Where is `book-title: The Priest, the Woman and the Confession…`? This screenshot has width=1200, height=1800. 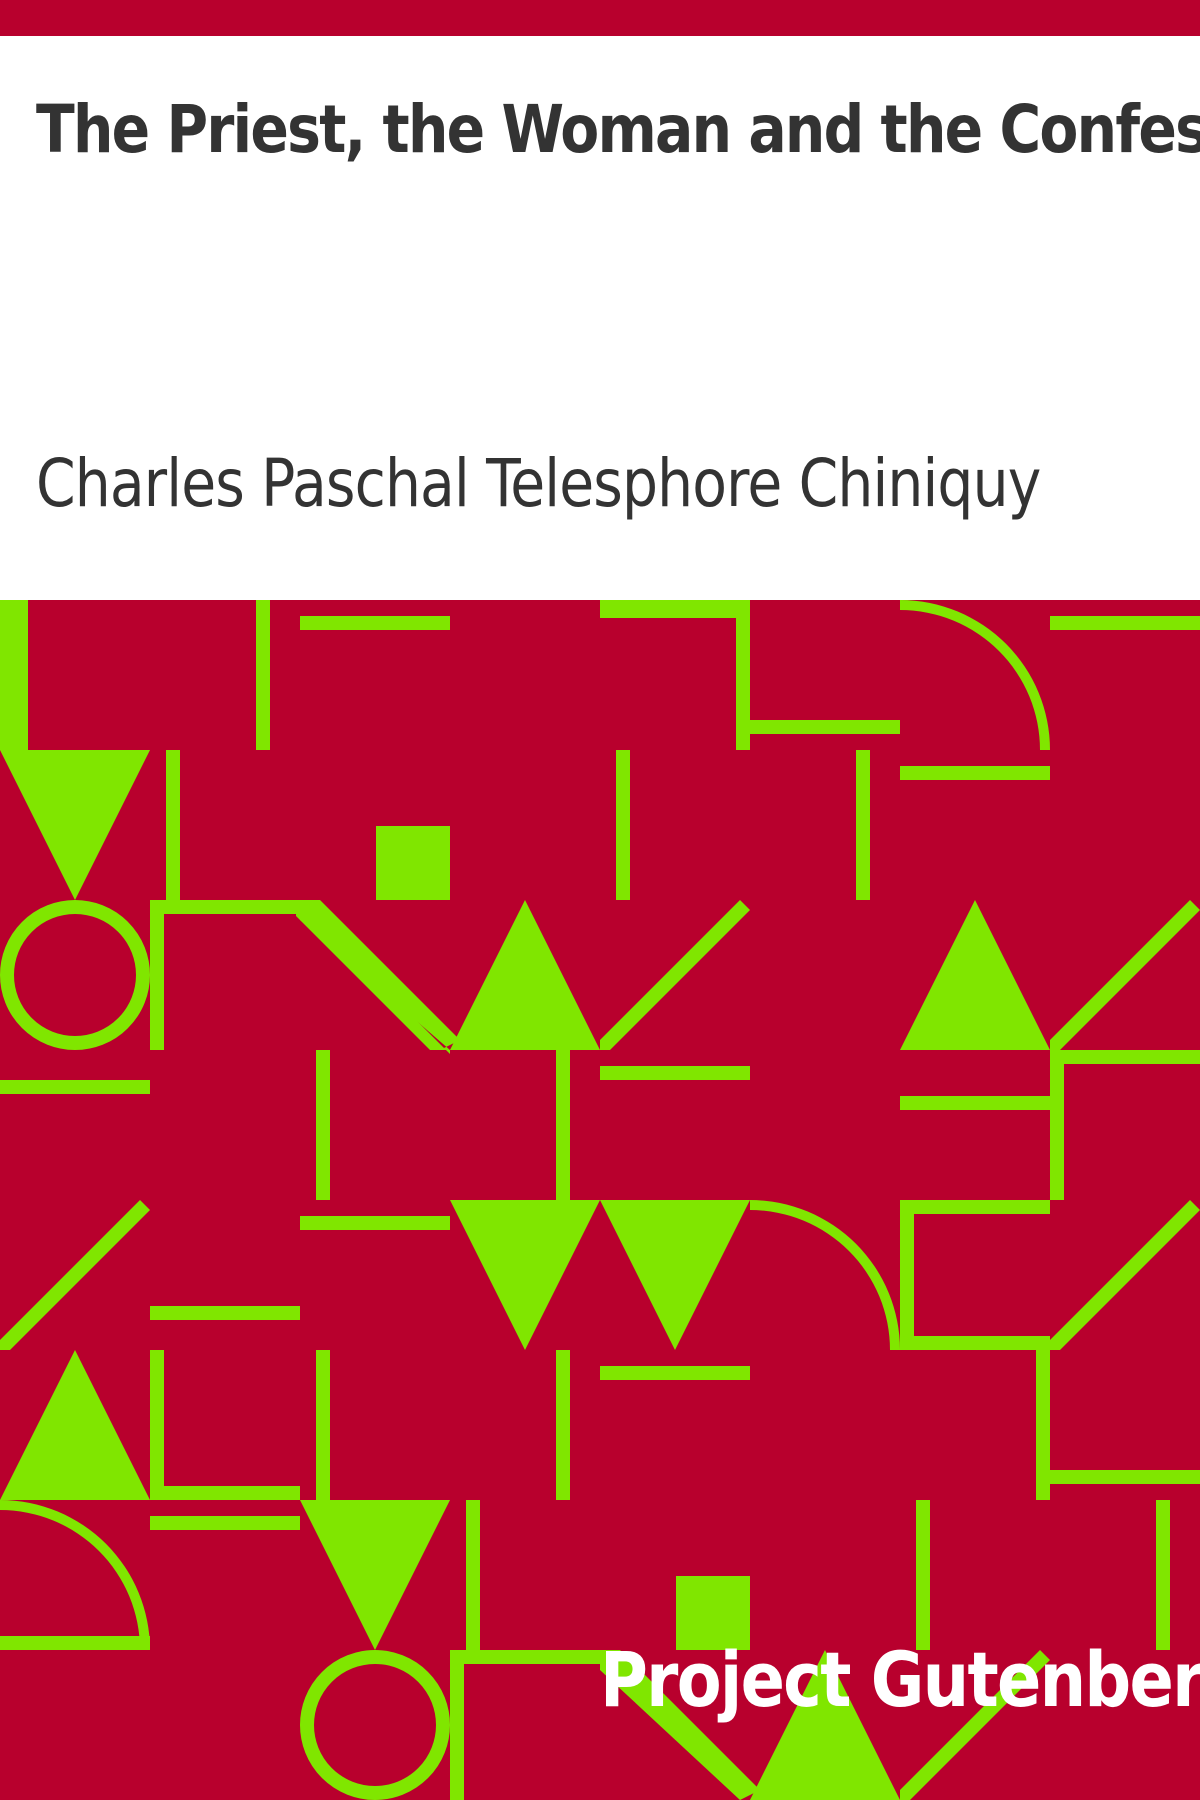
book-title: The Priest, the Woman and the Confession… is located at coordinates (618, 129).